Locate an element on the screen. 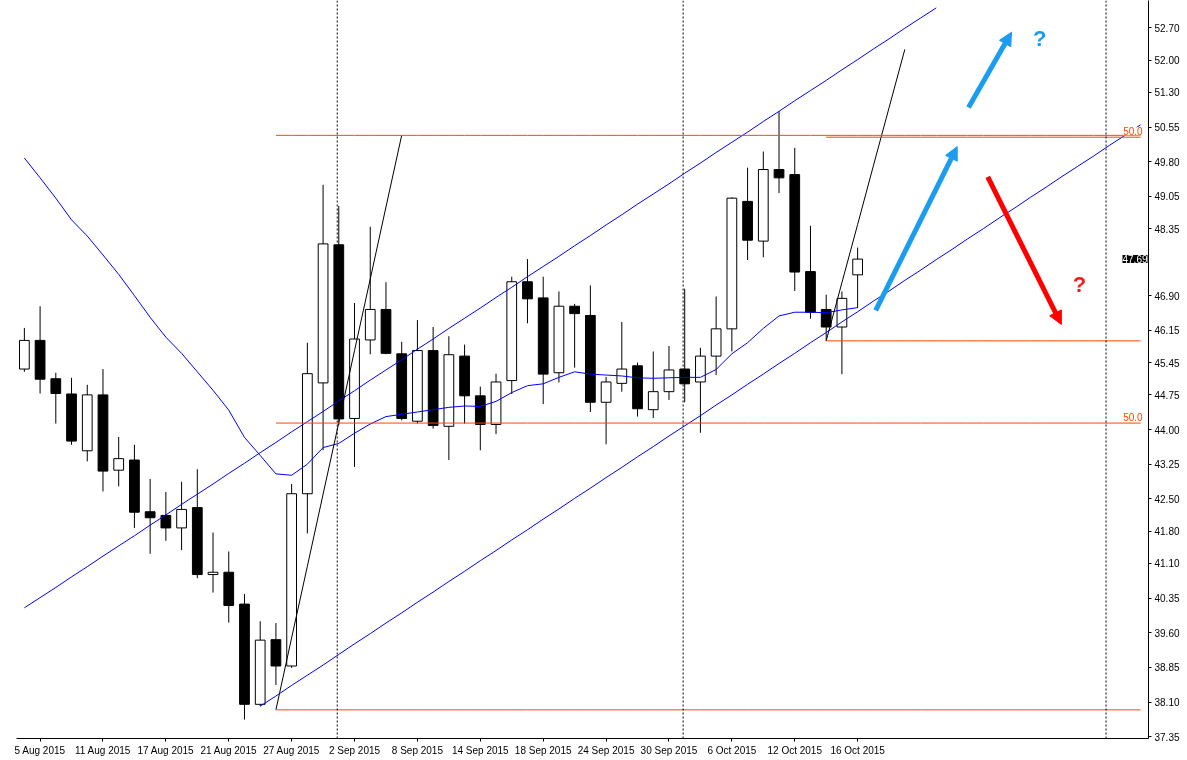 Image resolution: width=1187 pixels, height=760 pixels. x-tick-label: 30 Sep 2015 is located at coordinates (669, 750).